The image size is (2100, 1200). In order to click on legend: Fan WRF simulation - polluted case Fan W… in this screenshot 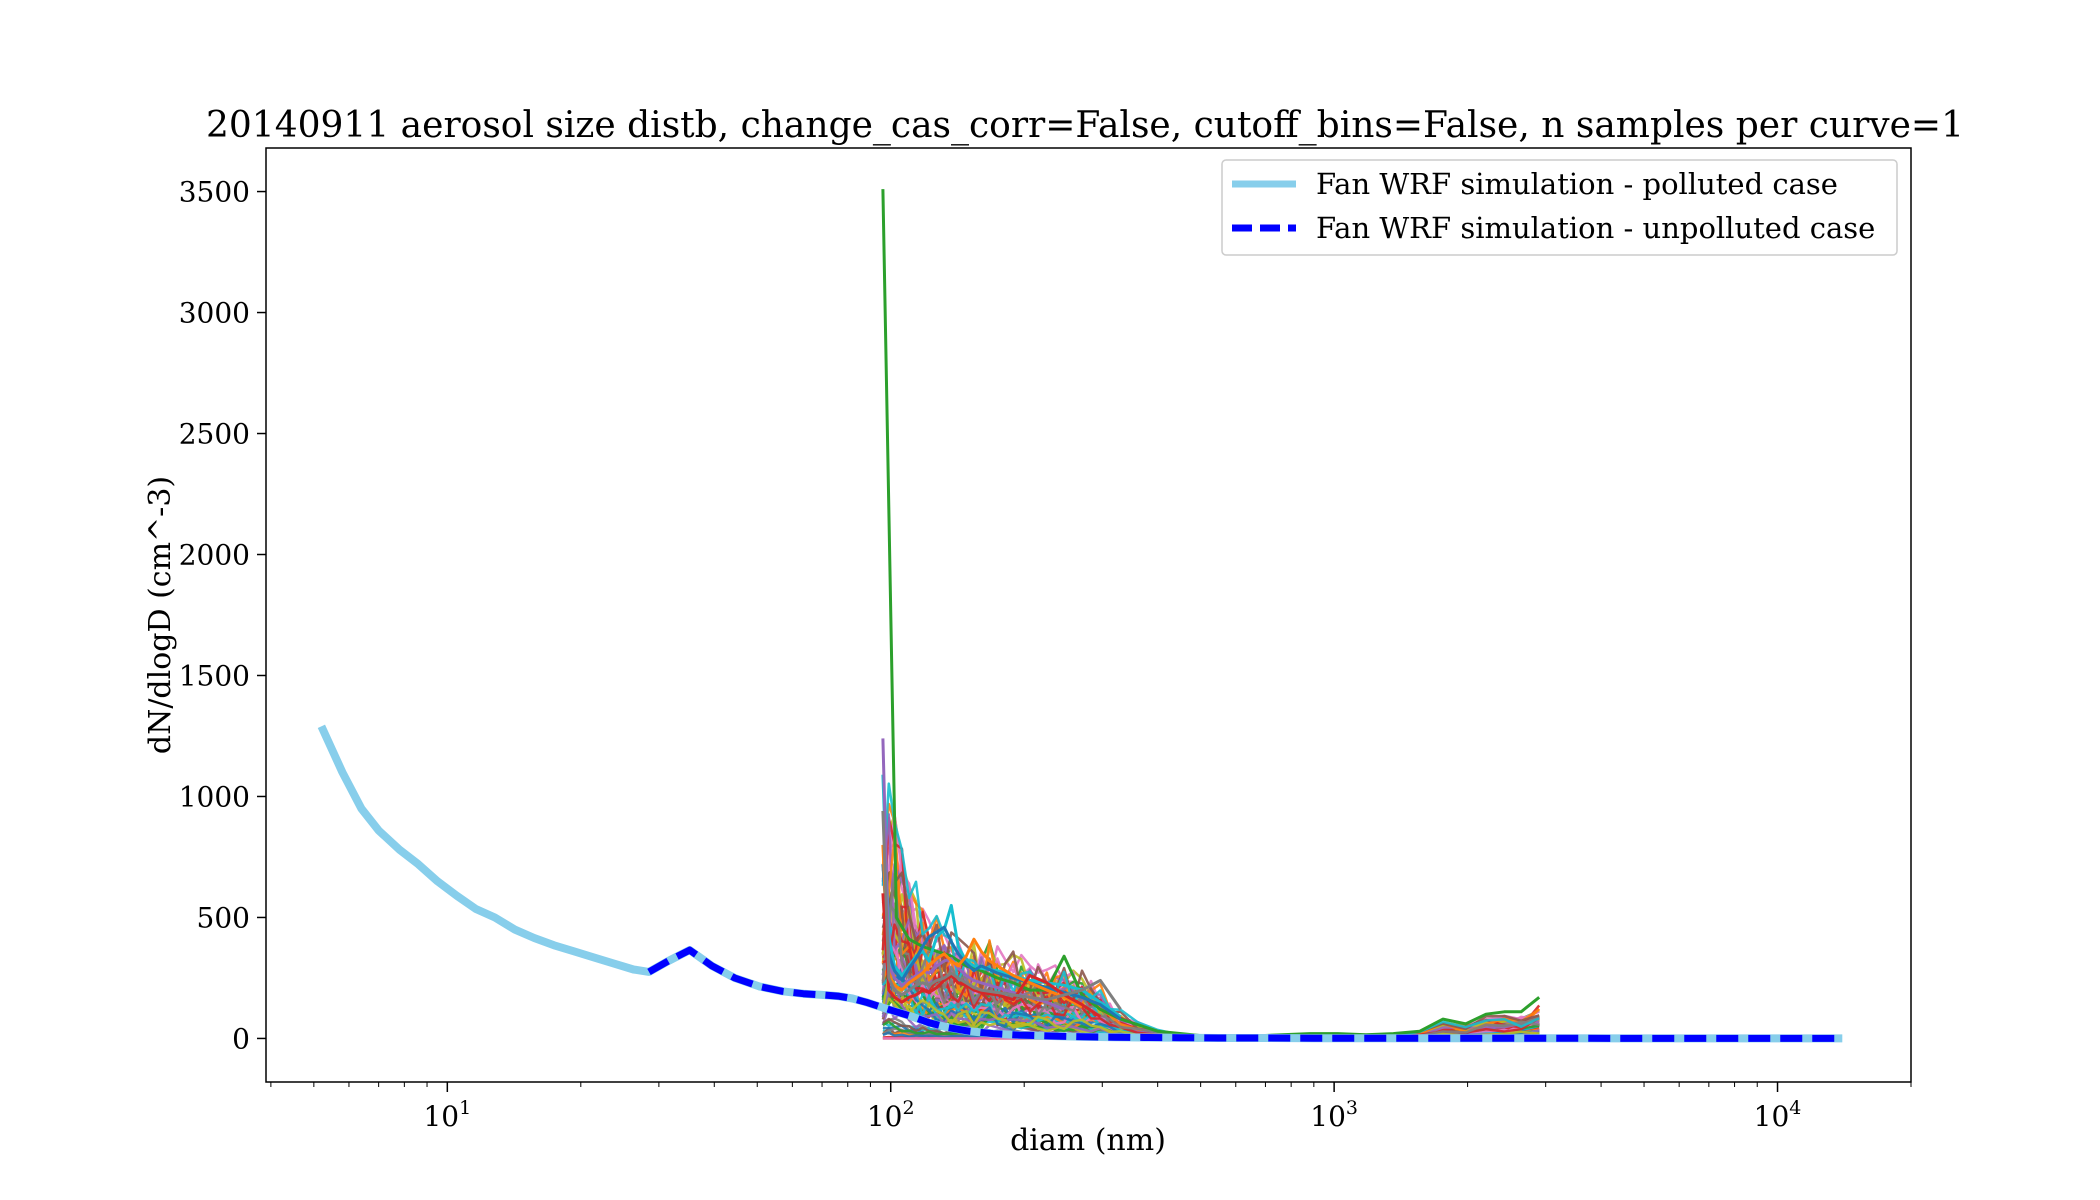, I will do `click(1559, 207)`.